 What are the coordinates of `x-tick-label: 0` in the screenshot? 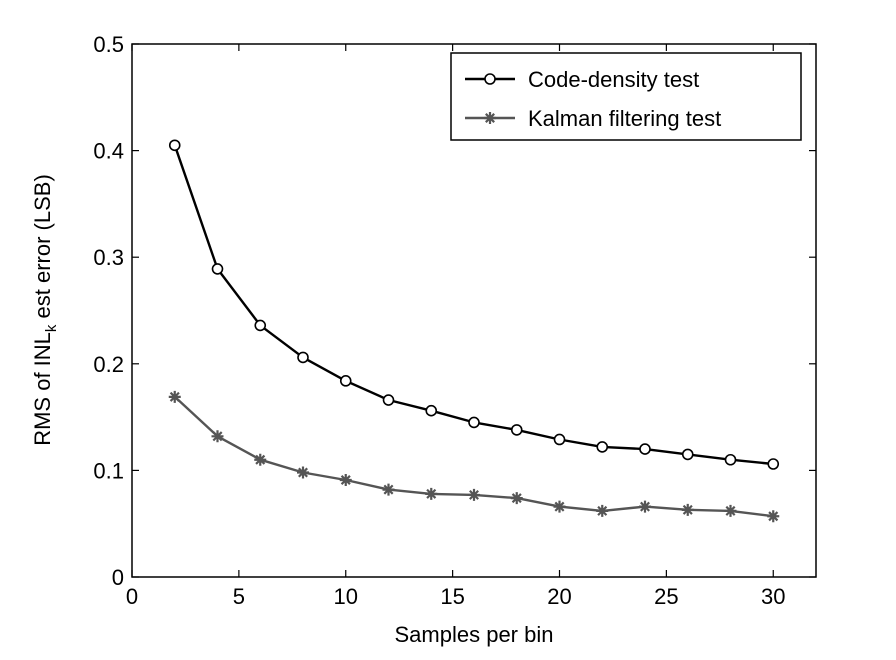 It's located at (132, 596).